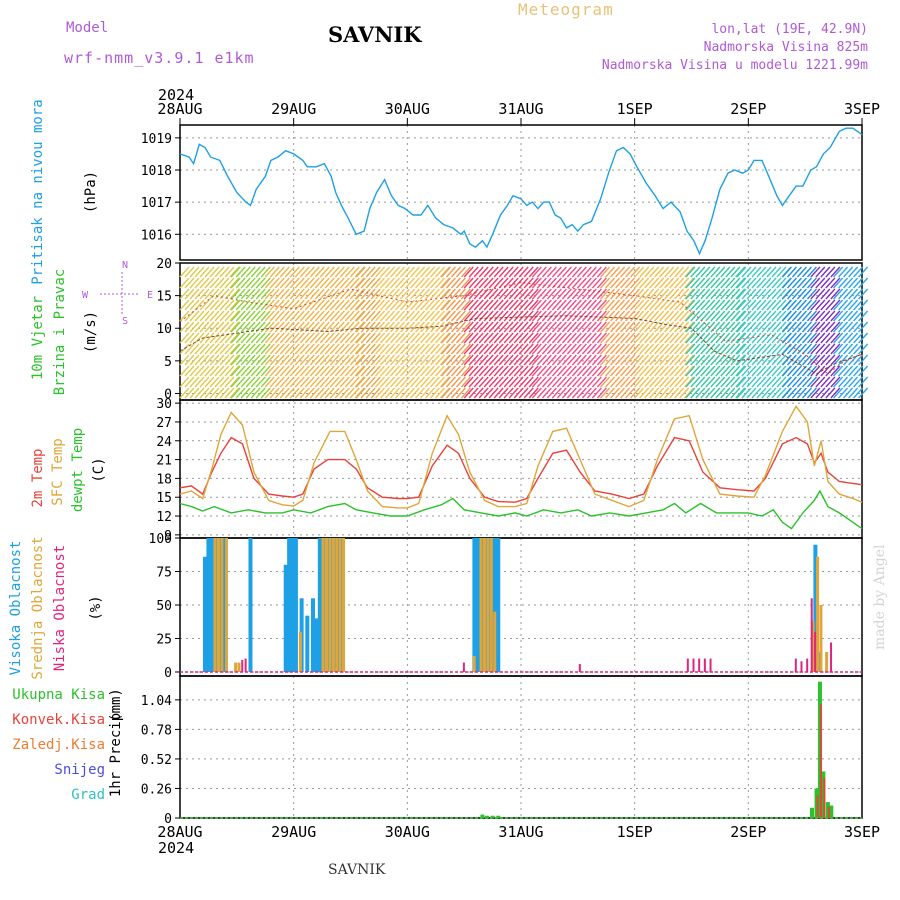 The height and width of the screenshot is (900, 900). Describe the element at coordinates (520, 109) in the screenshot. I see `x-tick-label-top: 31AUG` at that location.